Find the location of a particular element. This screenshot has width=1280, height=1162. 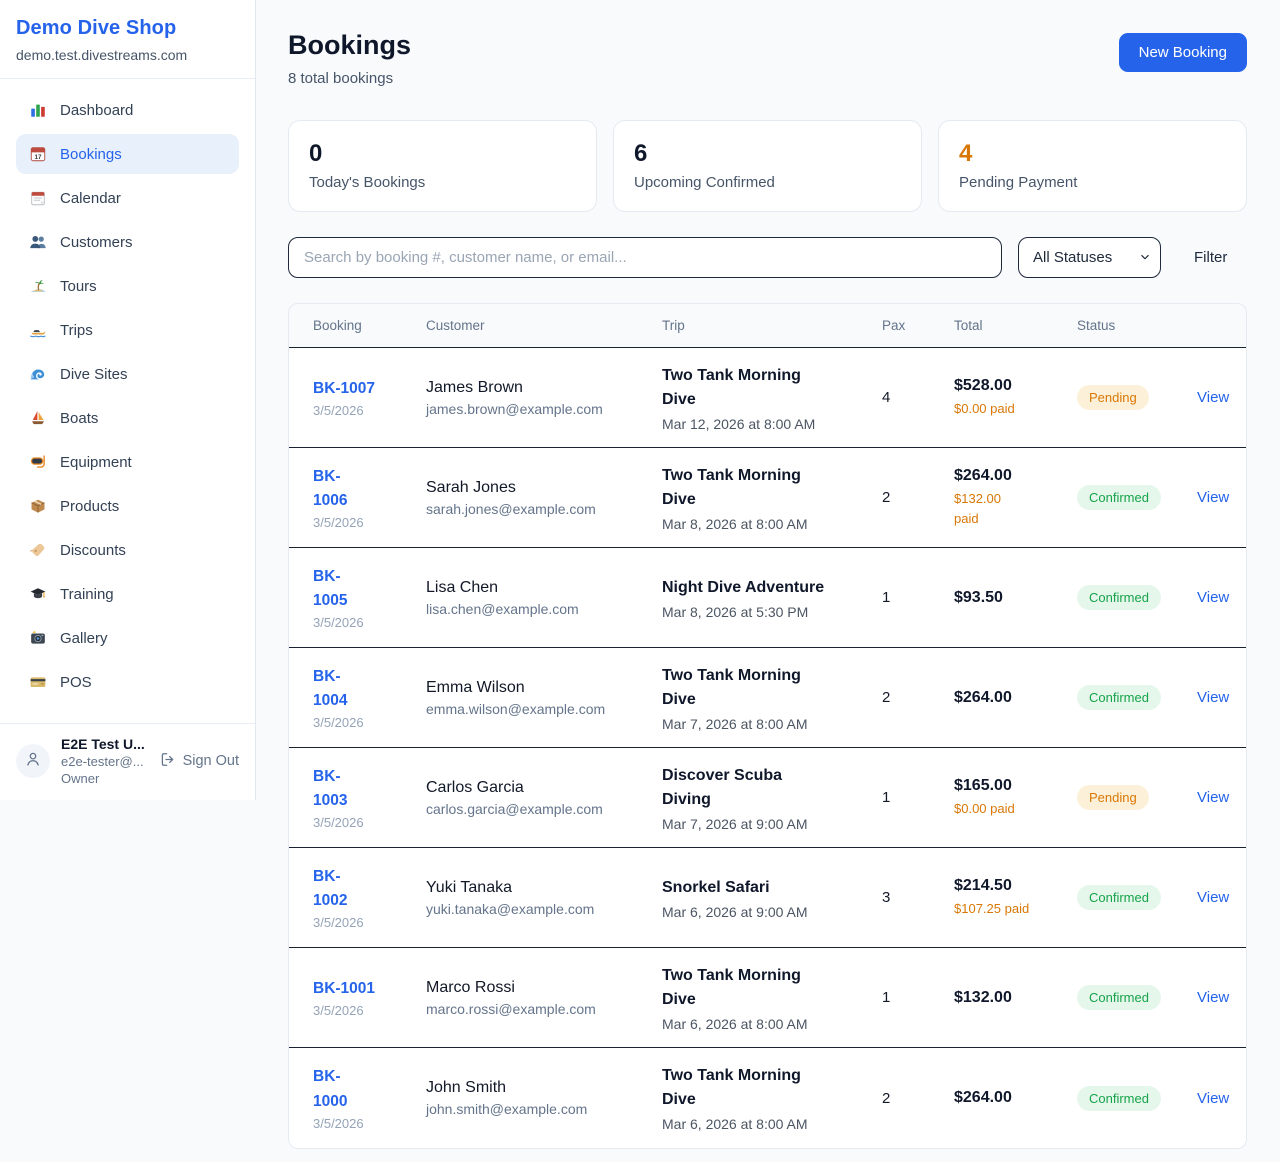

tear-off-calendar-icon is located at coordinates (37, 198).